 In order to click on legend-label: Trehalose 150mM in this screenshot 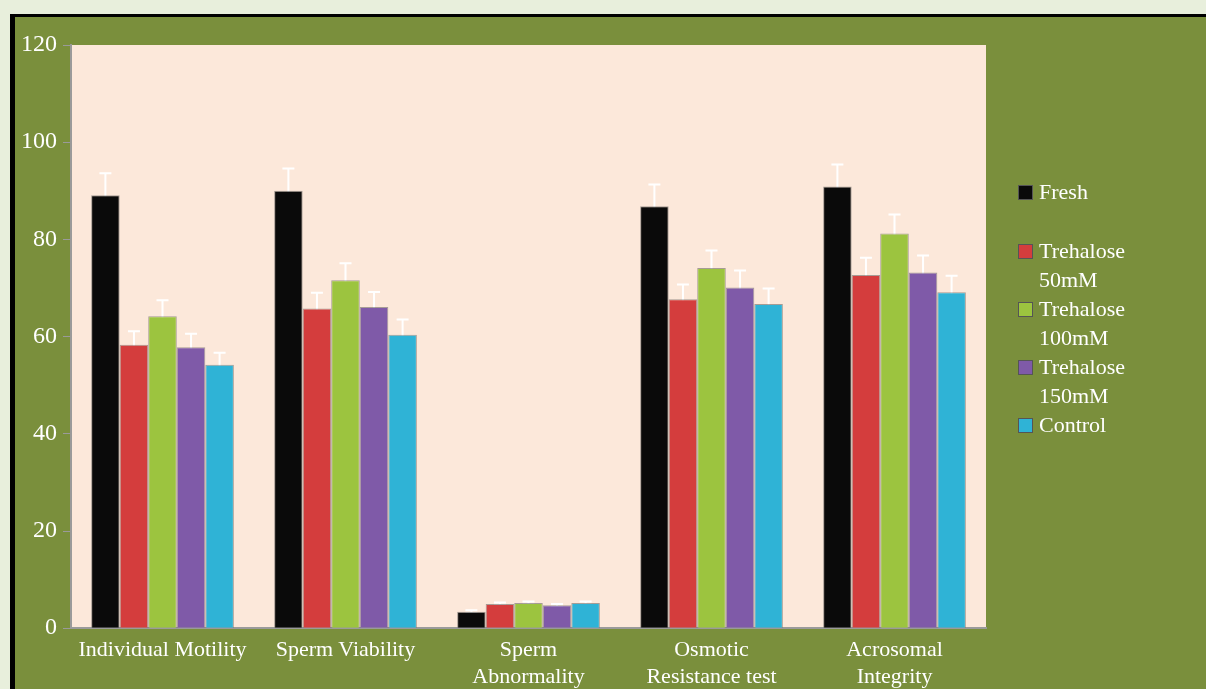, I will do `click(1082, 381)`.